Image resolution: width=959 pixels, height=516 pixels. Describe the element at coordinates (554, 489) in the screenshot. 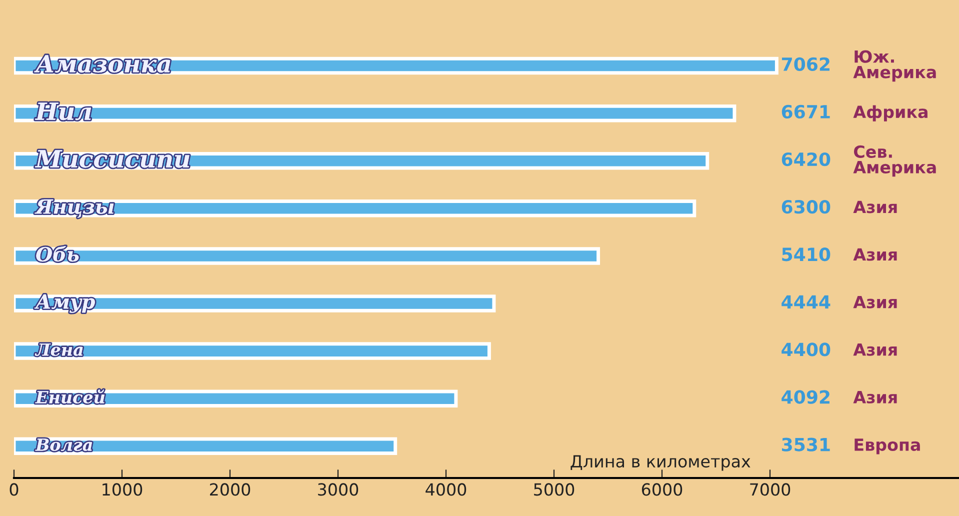

I see `x-tick-label: 5000` at that location.